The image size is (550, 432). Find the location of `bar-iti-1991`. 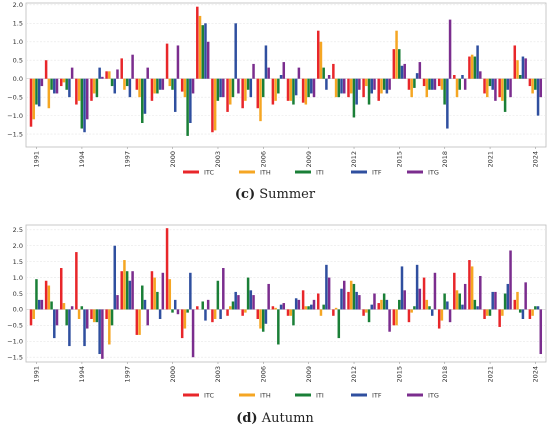

bar-iti-1991 is located at coordinates (36, 91).